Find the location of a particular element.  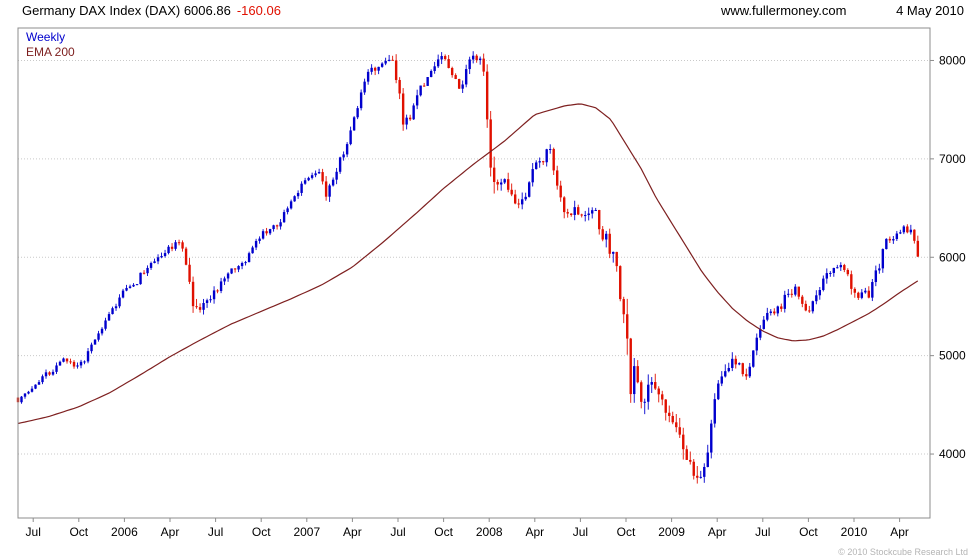

chart-legend: Weekly EMA 200 is located at coordinates (50, 45).